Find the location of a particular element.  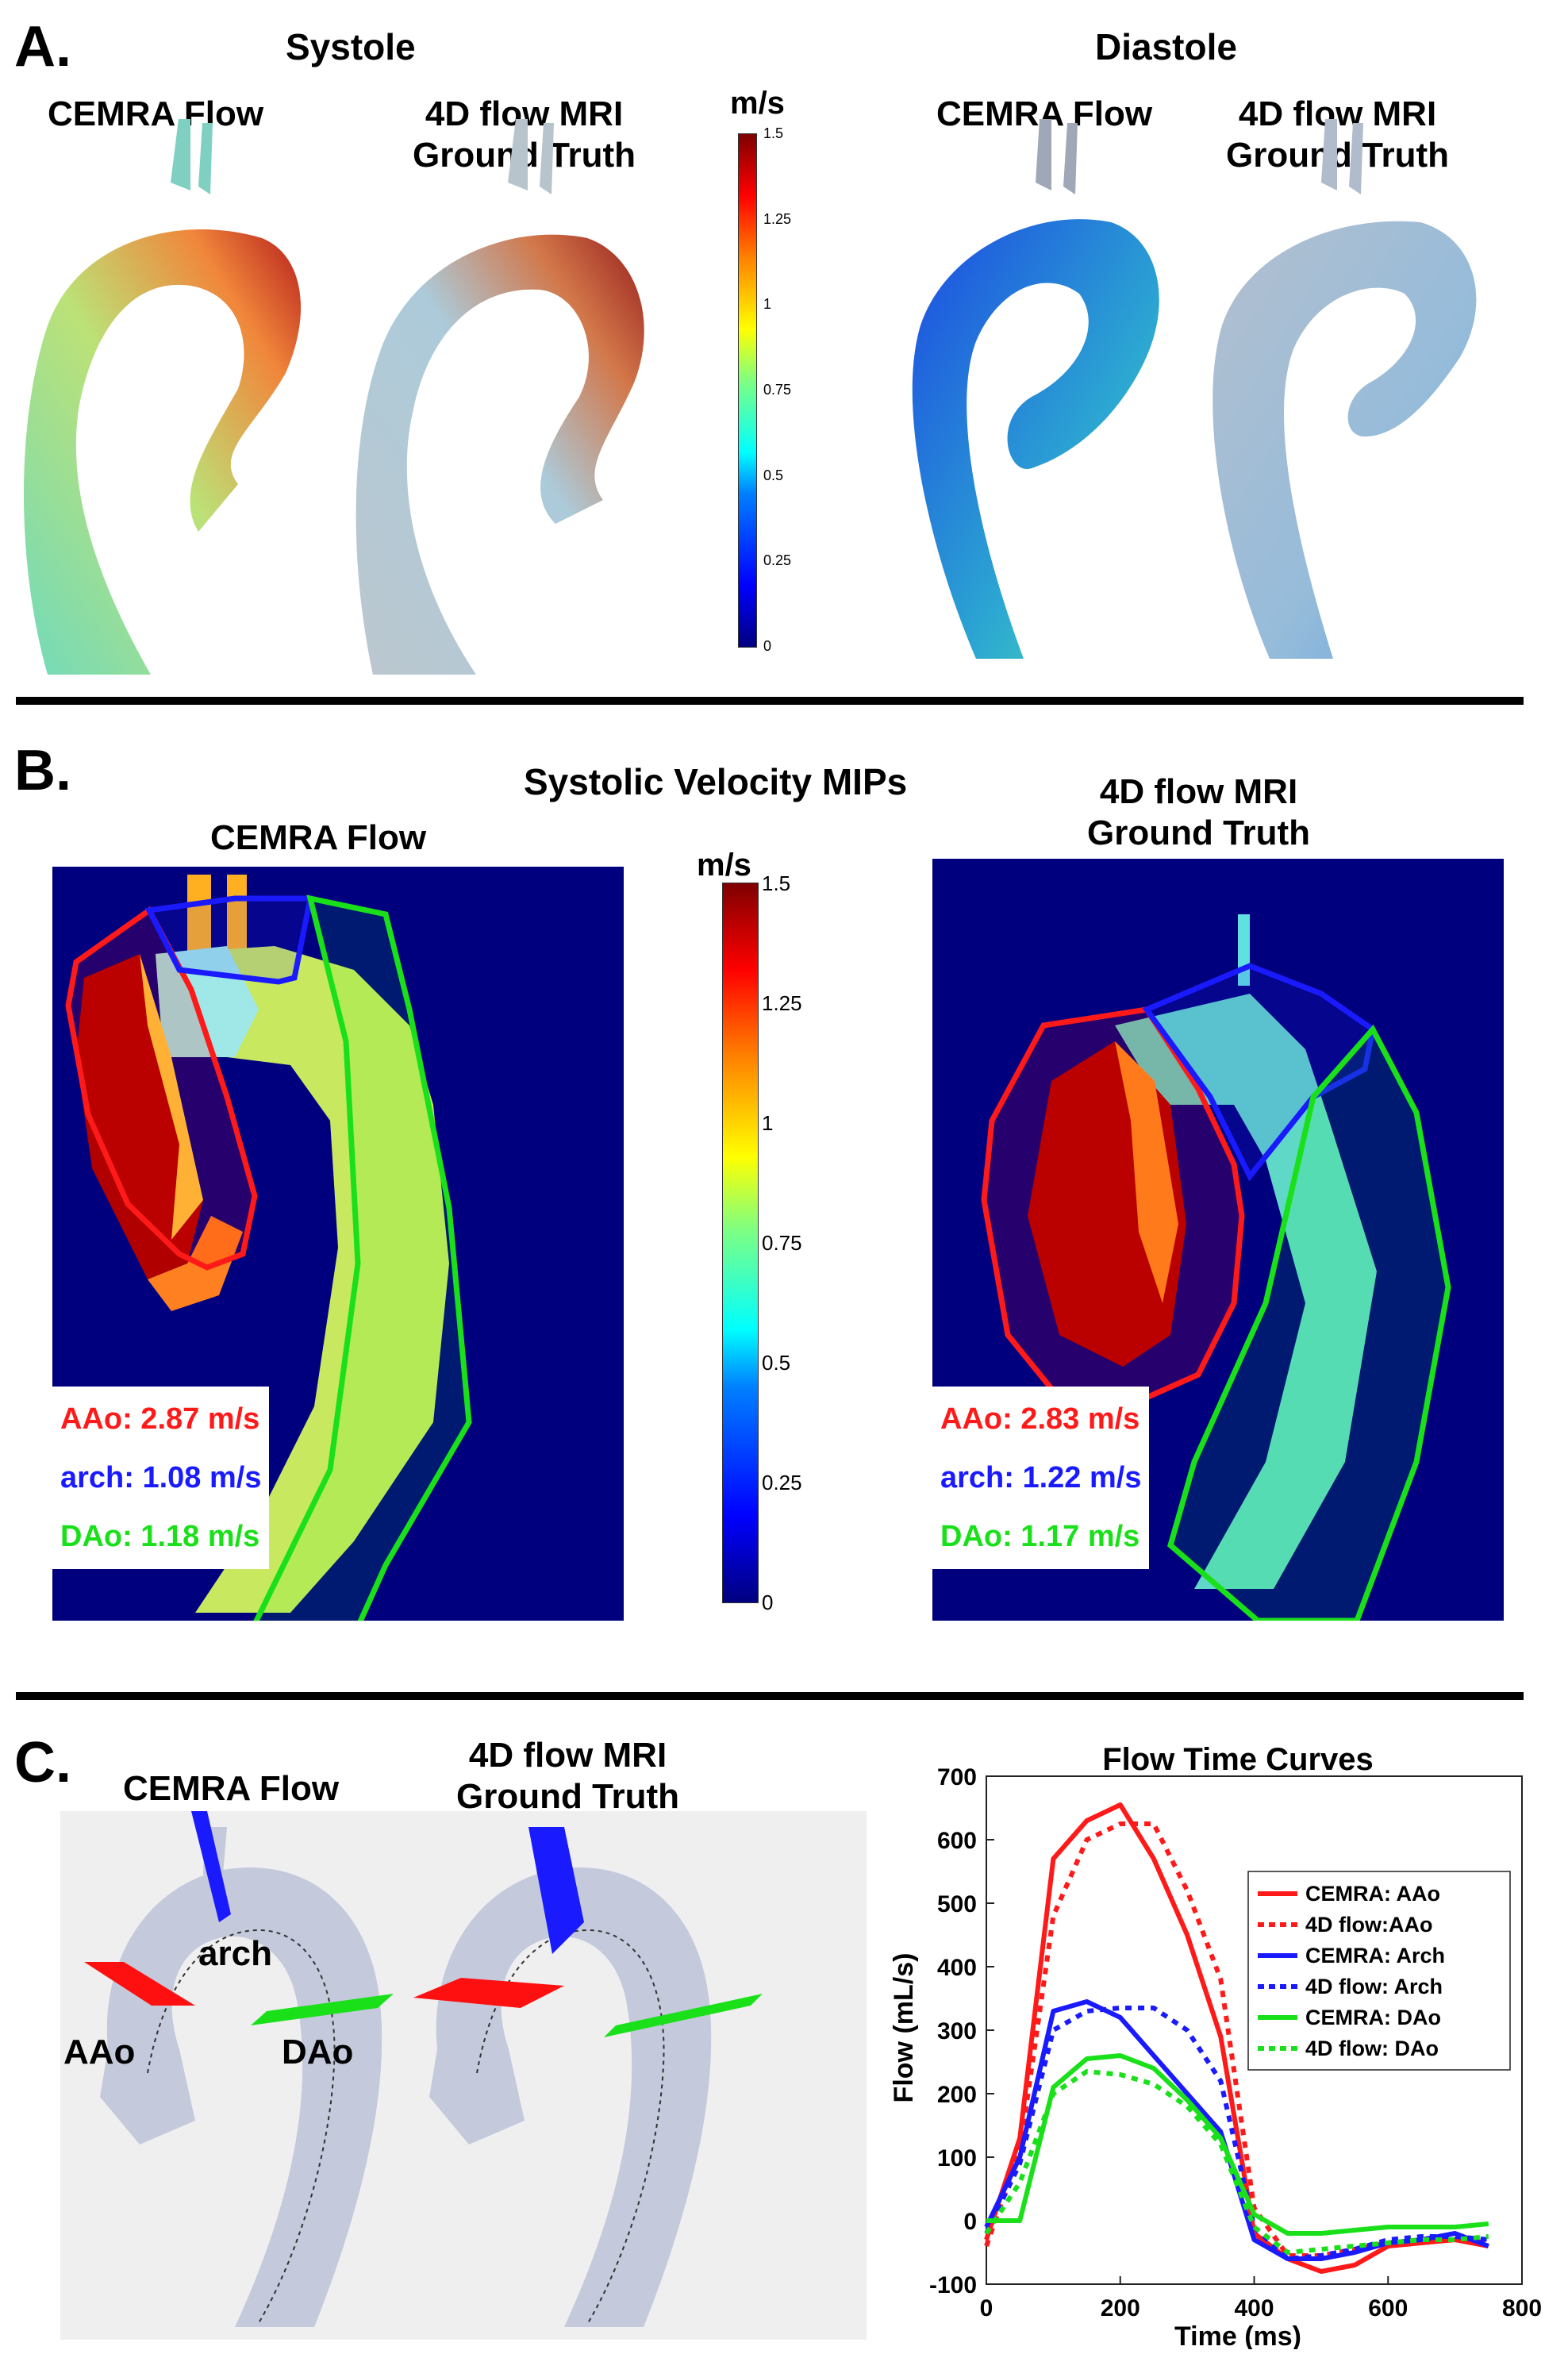

a-colorbar-unit: m/s is located at coordinates (757, 103).